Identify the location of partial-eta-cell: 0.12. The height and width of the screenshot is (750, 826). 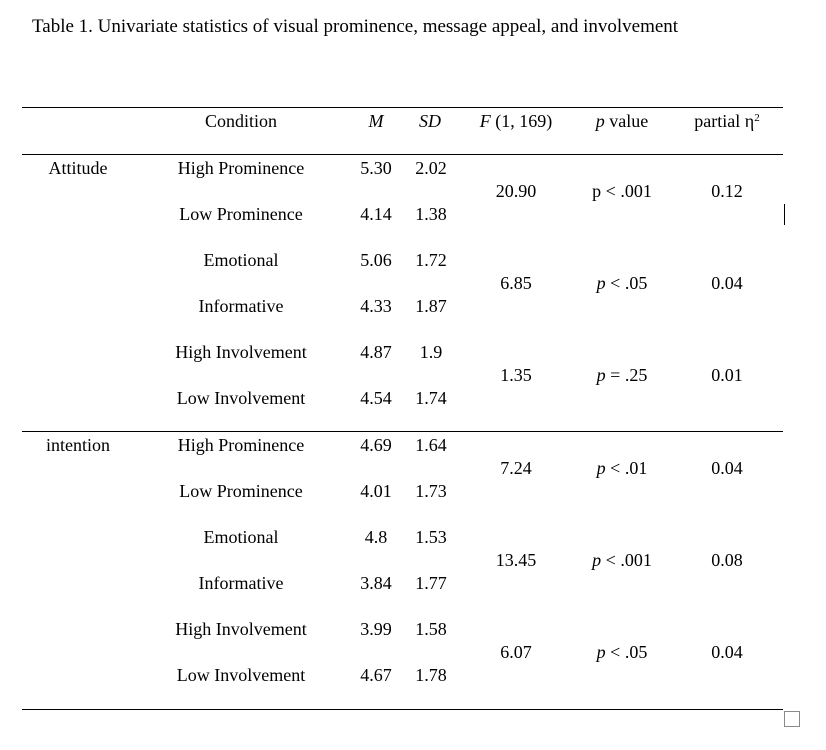
(727, 191).